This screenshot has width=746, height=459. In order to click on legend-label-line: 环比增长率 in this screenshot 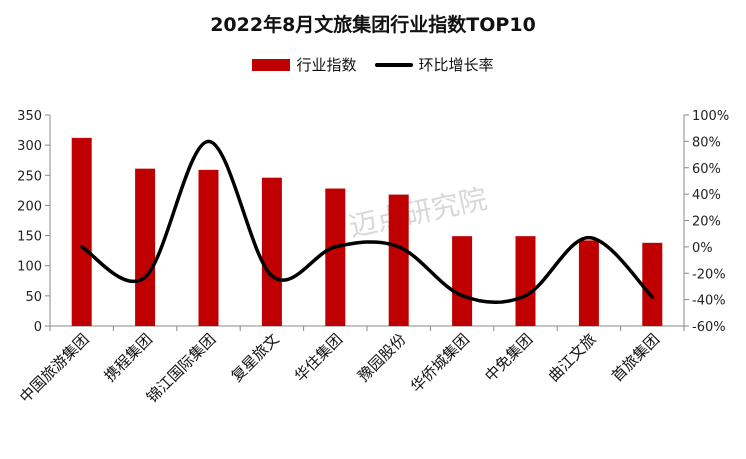, I will do `click(456, 65)`.